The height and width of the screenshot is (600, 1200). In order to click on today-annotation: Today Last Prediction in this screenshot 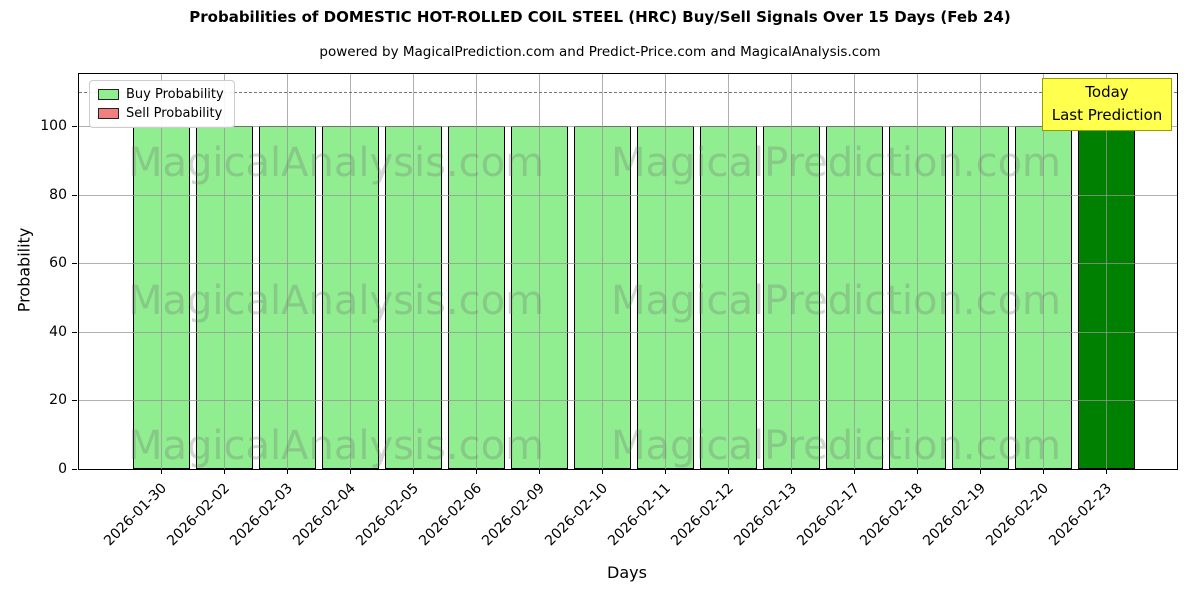, I will do `click(1107, 104)`.